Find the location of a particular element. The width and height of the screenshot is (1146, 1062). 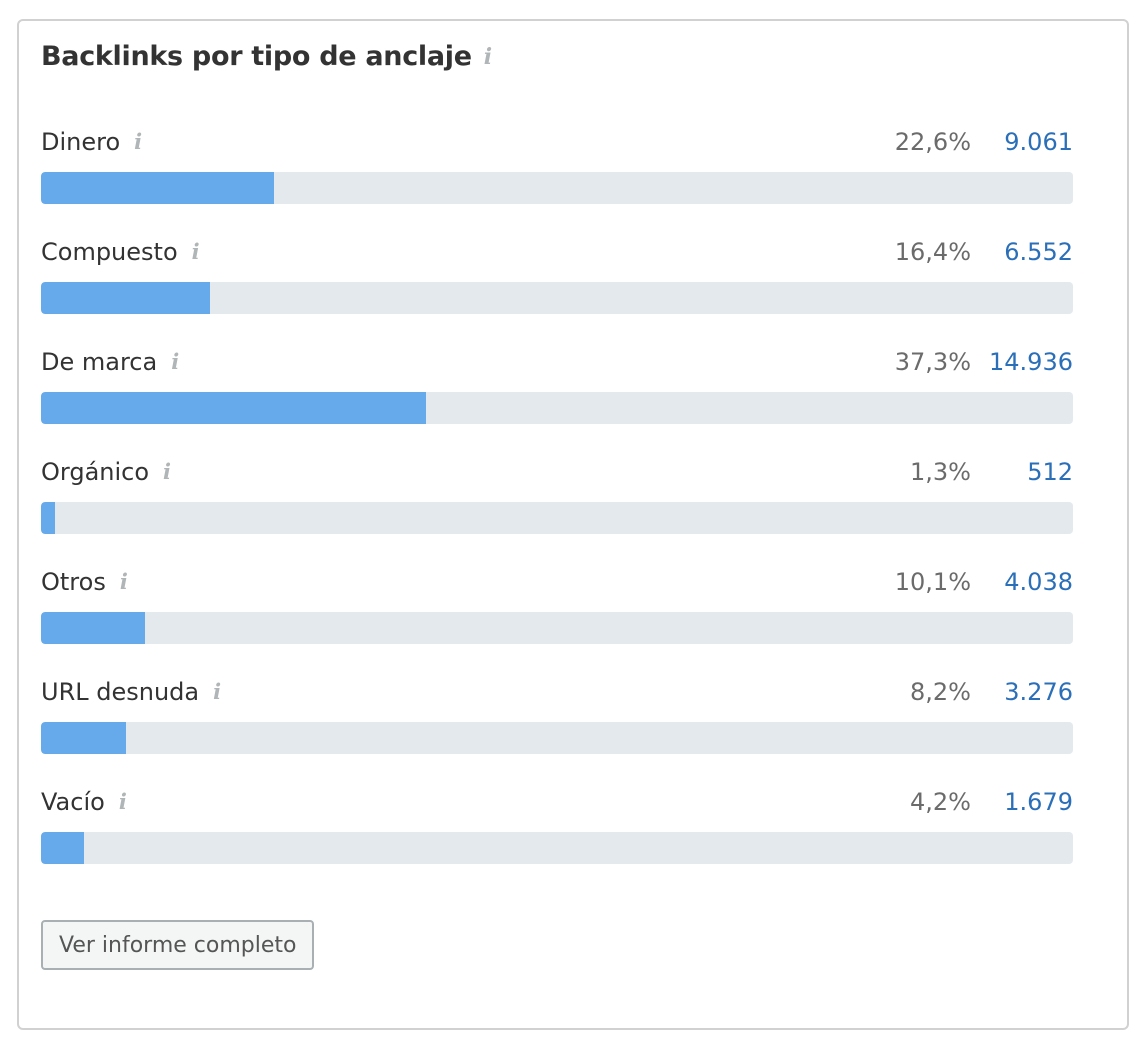

view-full-report-button: Ver informe completo is located at coordinates (178, 945).